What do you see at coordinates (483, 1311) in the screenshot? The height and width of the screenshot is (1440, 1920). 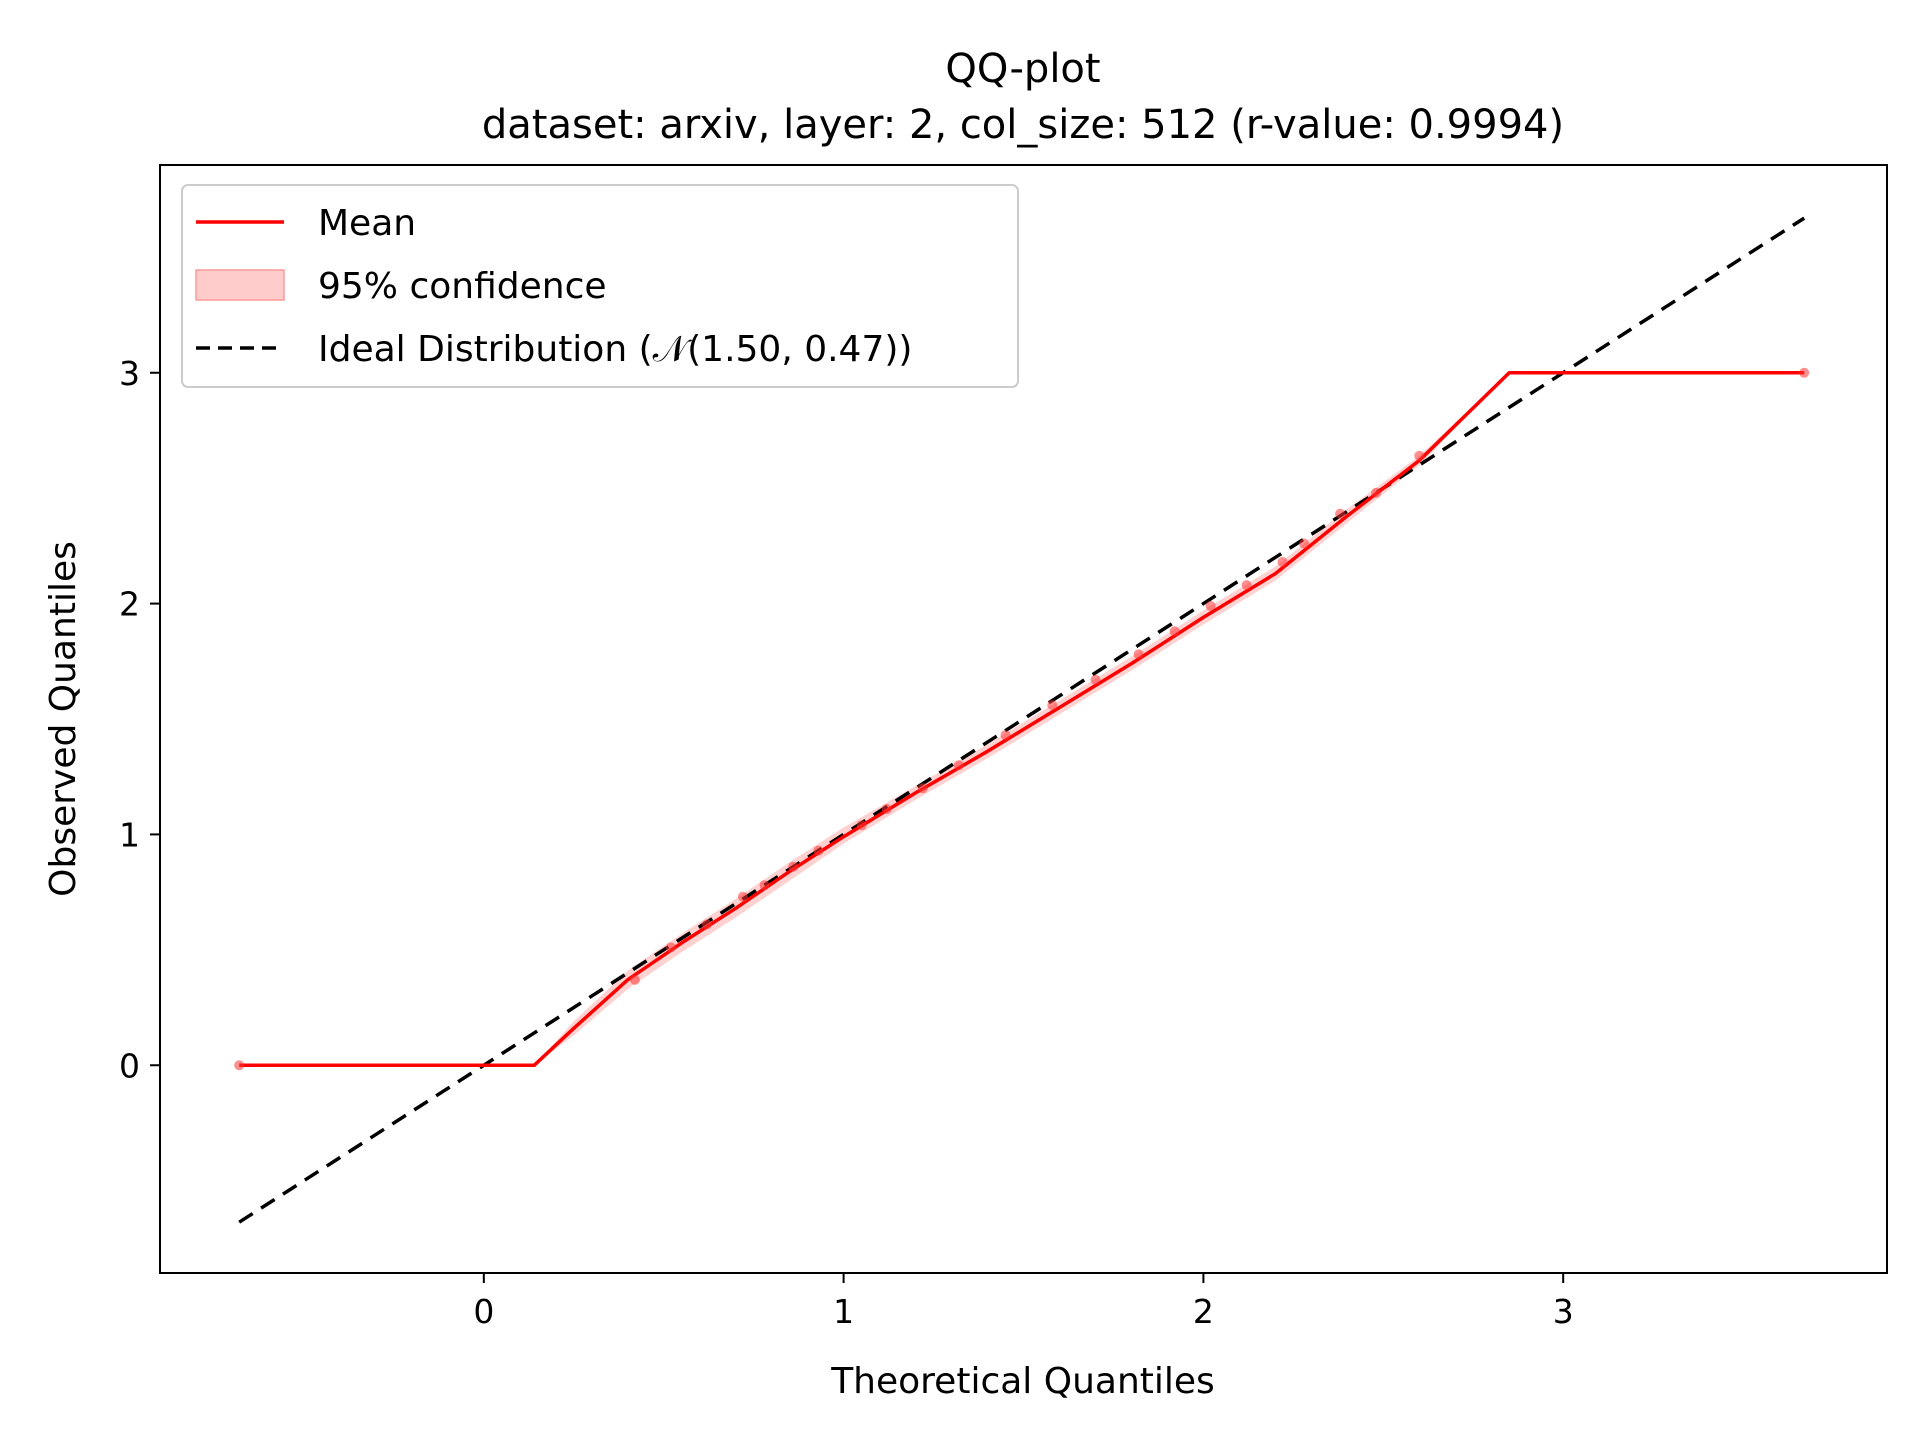 I see `x-tick-label: 0` at bounding box center [483, 1311].